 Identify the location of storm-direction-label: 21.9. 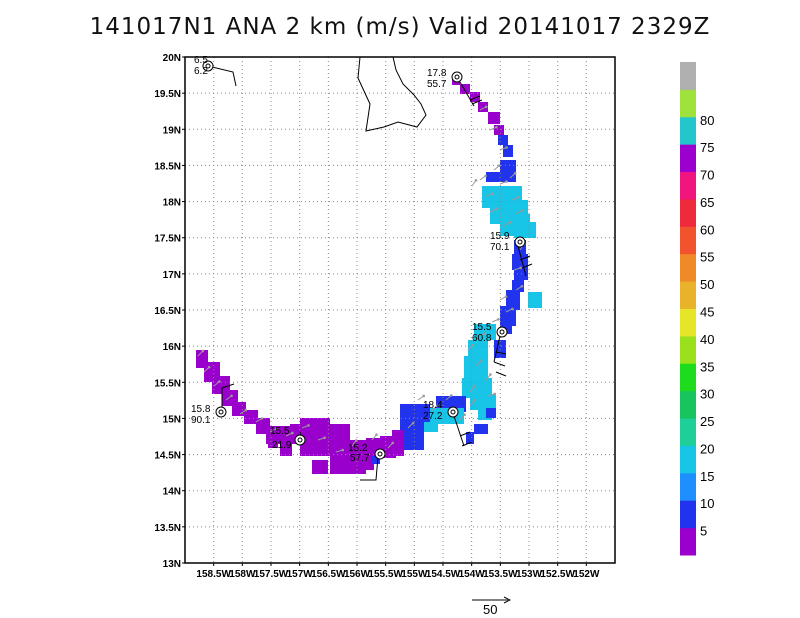
(282, 445).